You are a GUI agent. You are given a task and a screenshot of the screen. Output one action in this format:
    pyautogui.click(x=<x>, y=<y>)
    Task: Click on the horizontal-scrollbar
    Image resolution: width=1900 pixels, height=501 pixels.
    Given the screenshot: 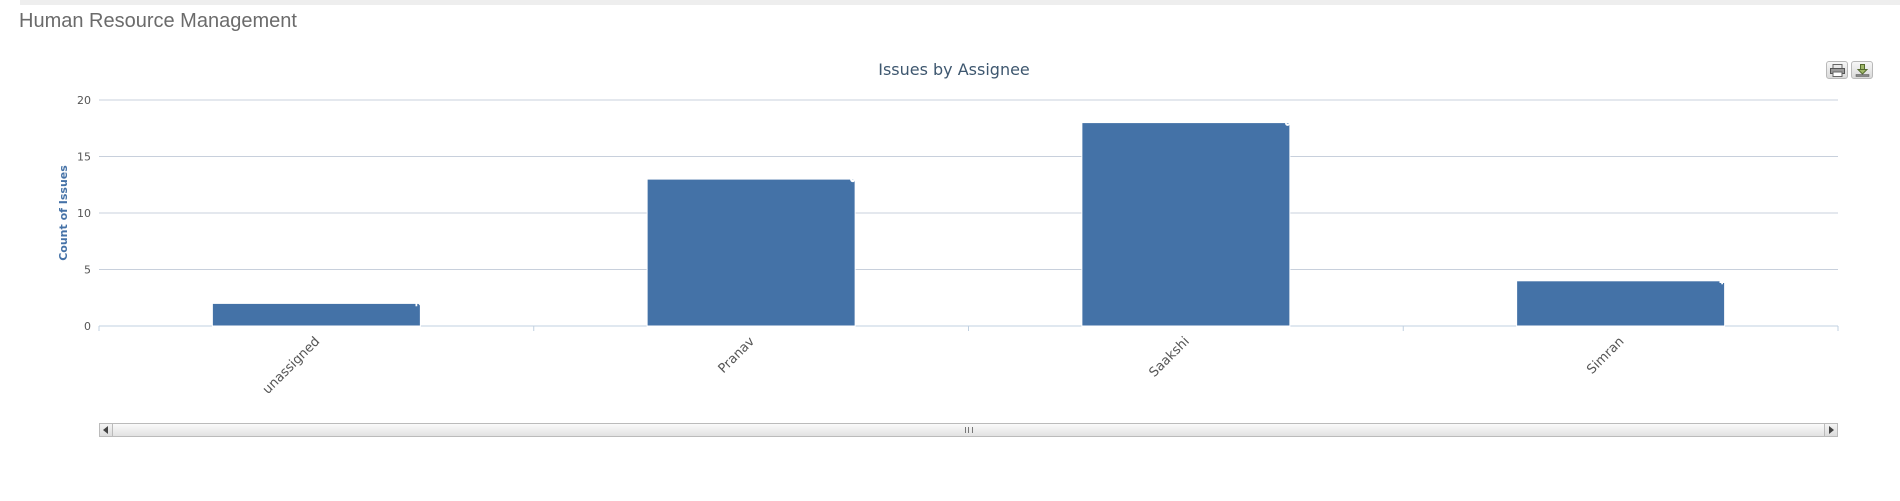 What is the action you would take?
    pyautogui.click(x=968, y=430)
    